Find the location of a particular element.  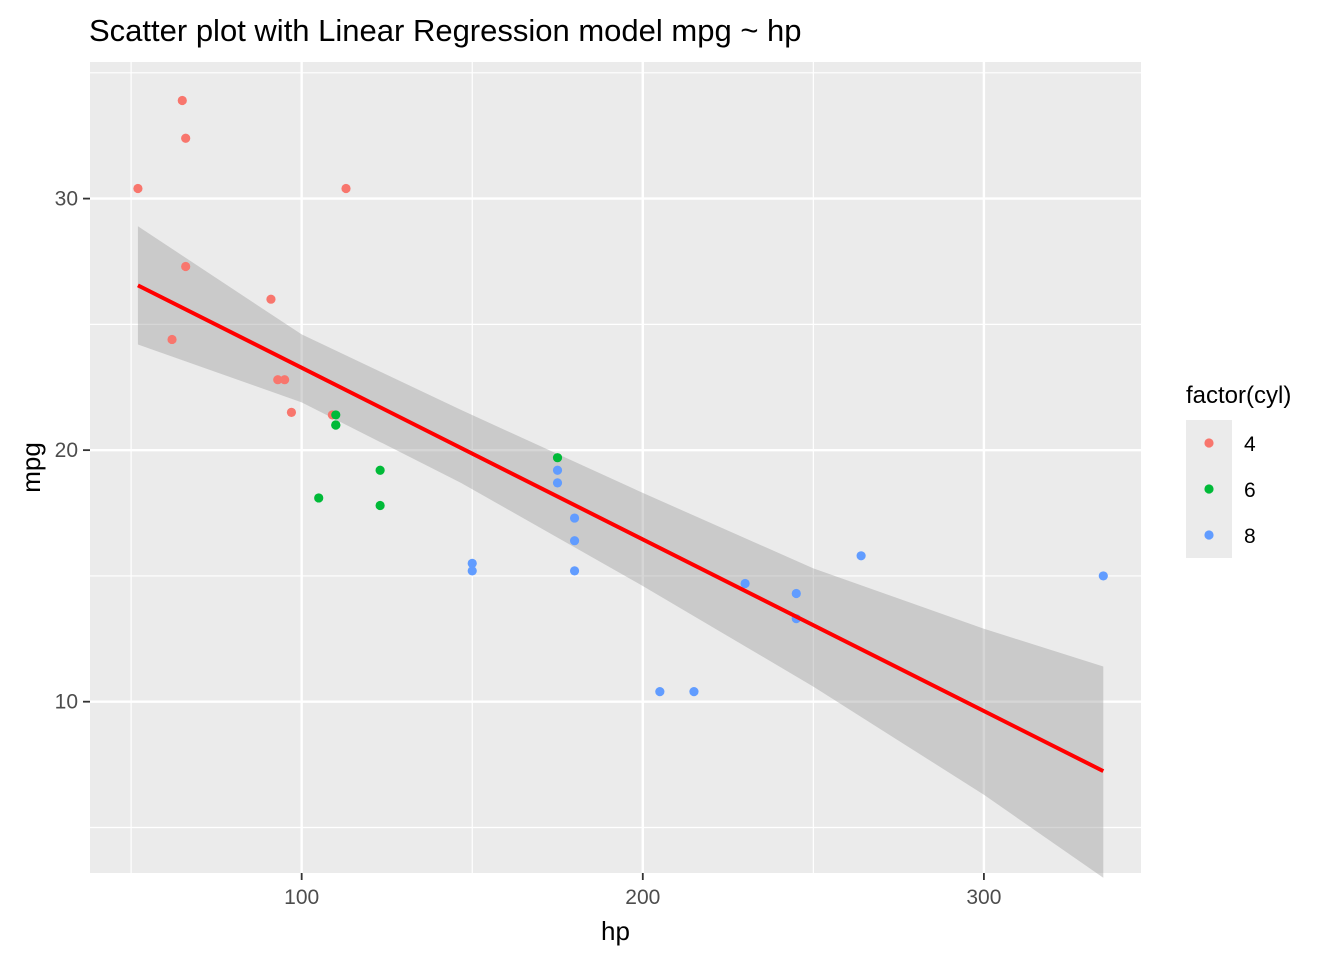

x-axis-title: hp is located at coordinates (615, 931).